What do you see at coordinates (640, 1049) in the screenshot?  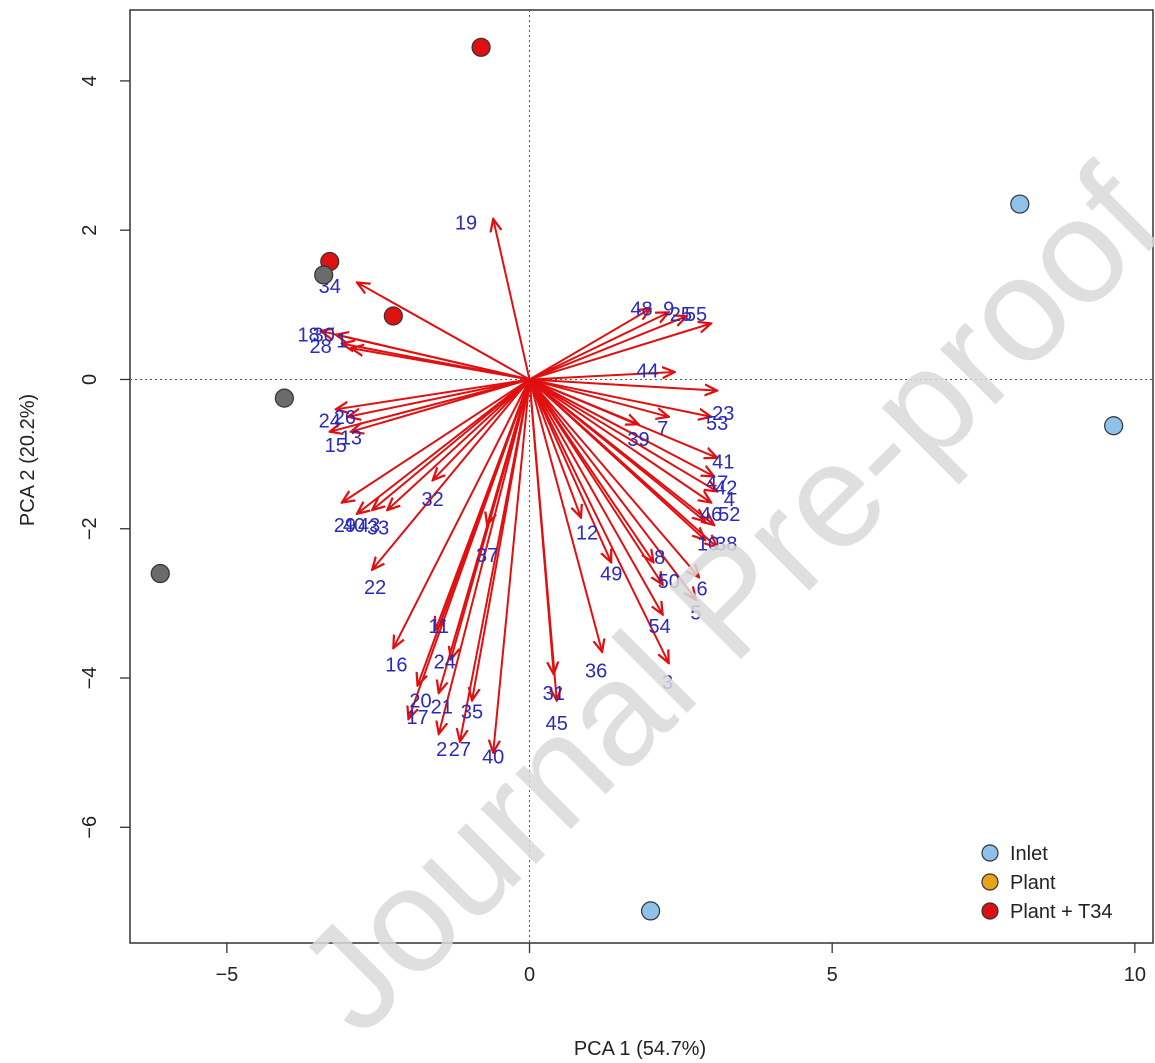 I see `x-axis-label: PCA 1 (54.7%)` at bounding box center [640, 1049].